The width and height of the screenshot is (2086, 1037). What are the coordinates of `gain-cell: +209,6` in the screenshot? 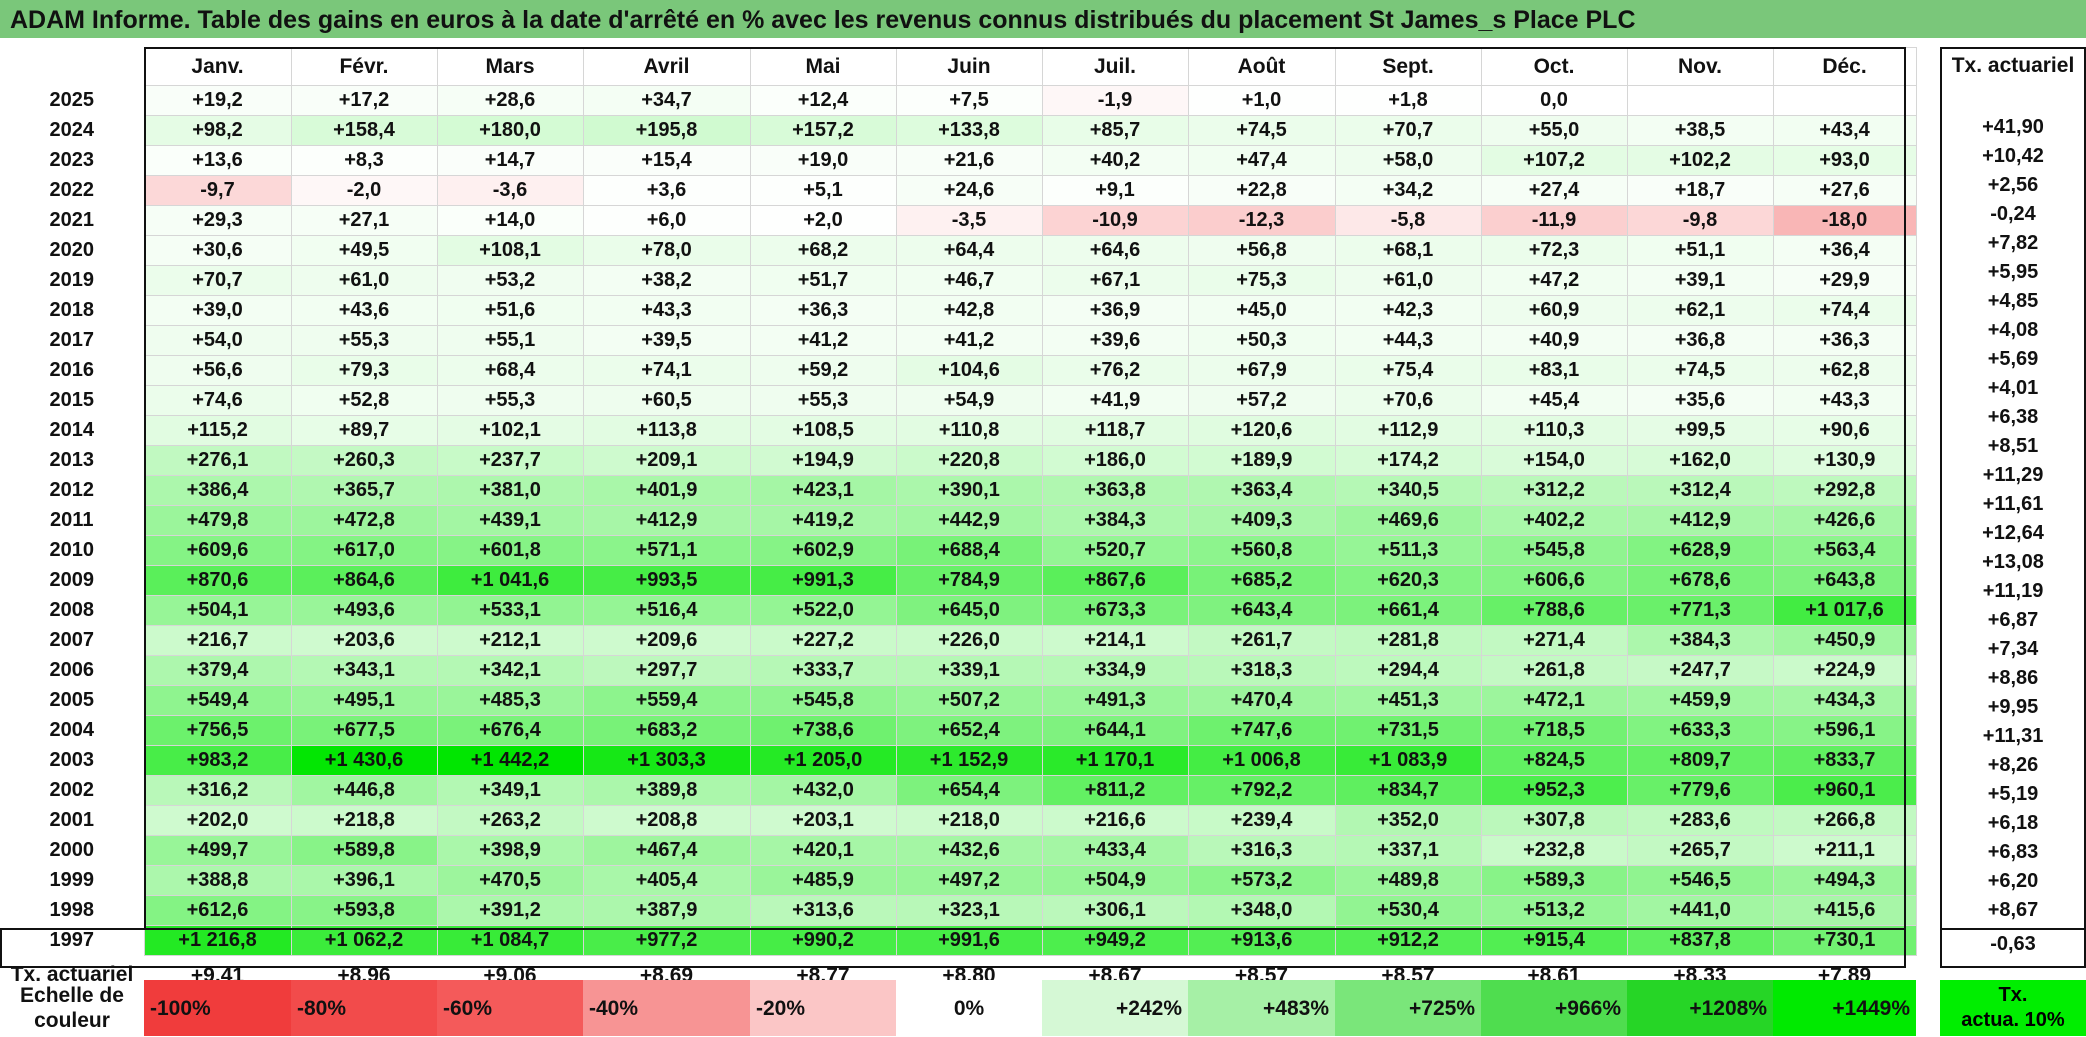 It's located at (666, 640).